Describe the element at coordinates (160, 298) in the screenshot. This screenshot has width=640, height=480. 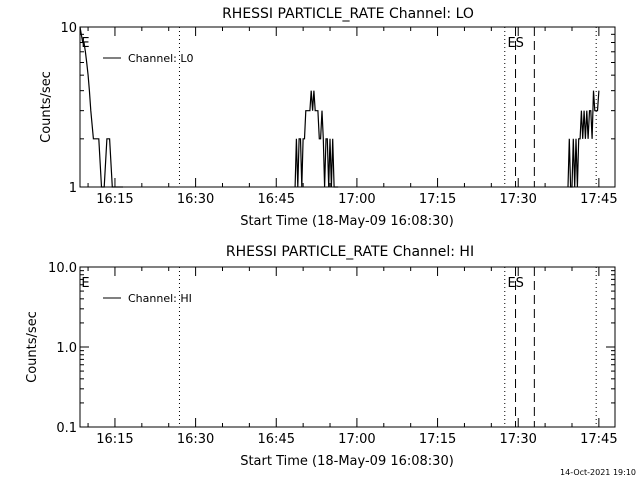
I see `legend-label: Channel: HI` at that location.